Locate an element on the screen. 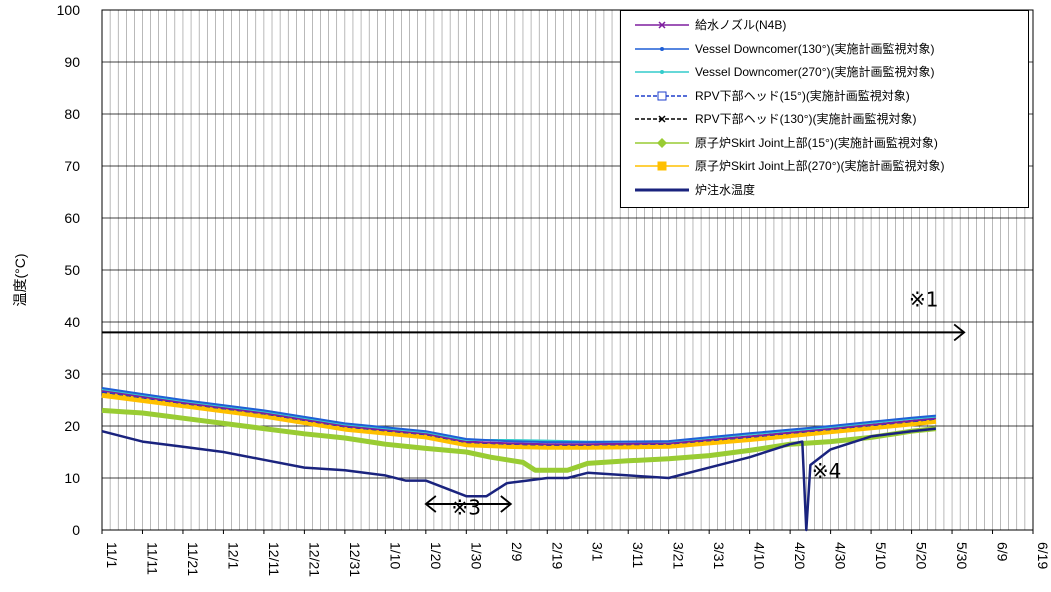  x-tick-label: 6/19 is located at coordinates (1043, 555).